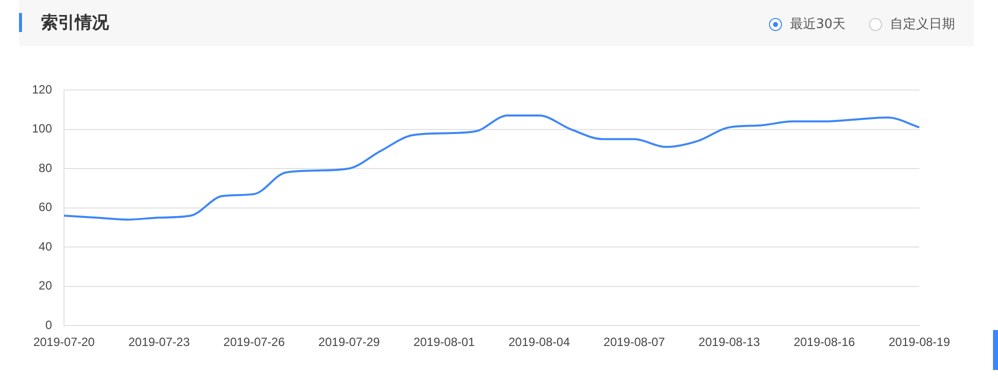 The width and height of the screenshot is (998, 379). Describe the element at coordinates (349, 342) in the screenshot. I see `x-tick-label: 2019-07-29` at that location.